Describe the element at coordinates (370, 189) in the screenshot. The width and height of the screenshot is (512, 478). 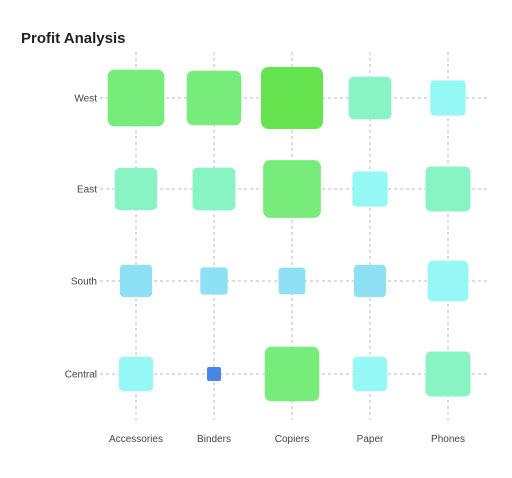
I see `cell-east-paper` at that location.